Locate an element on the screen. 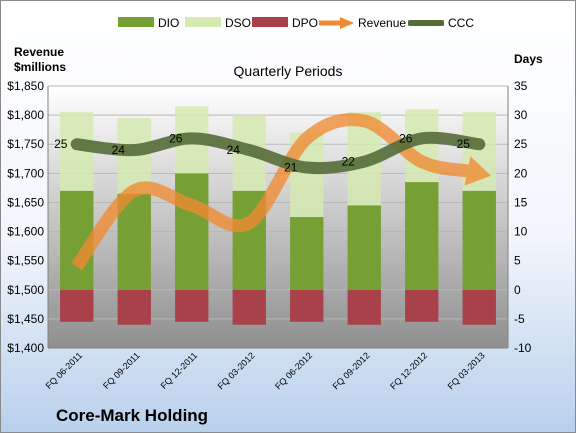 The width and height of the screenshot is (576, 433). y-right-tick-label: 0 is located at coordinates (517, 290).